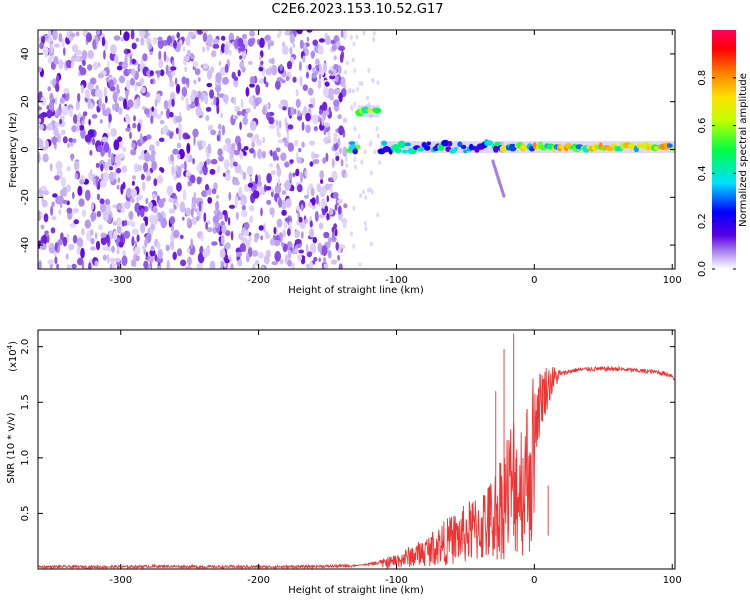  Describe the element at coordinates (672, 280) in the screenshot. I see `x-tick-label: 100` at that location.